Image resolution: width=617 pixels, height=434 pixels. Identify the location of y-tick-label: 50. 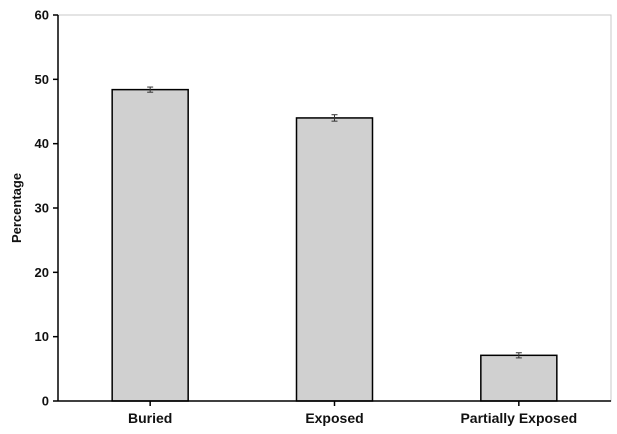
(42, 79).